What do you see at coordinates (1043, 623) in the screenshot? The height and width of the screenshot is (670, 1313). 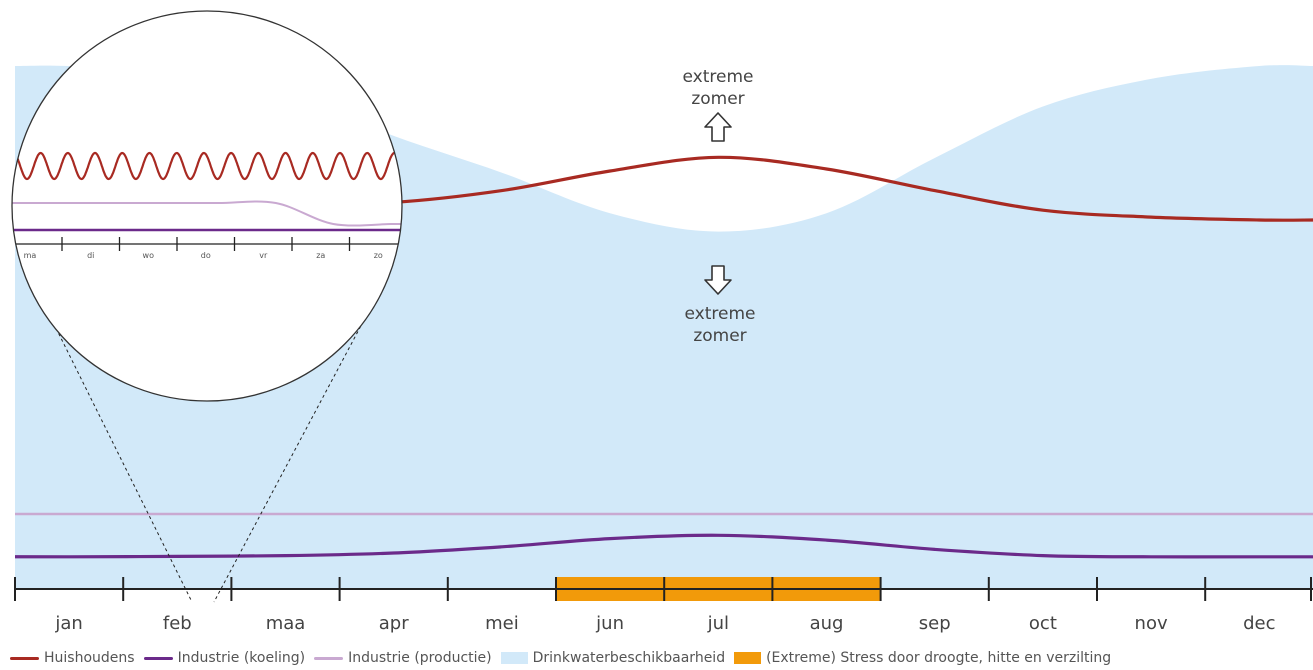 I see `month-label-oct: oct` at bounding box center [1043, 623].